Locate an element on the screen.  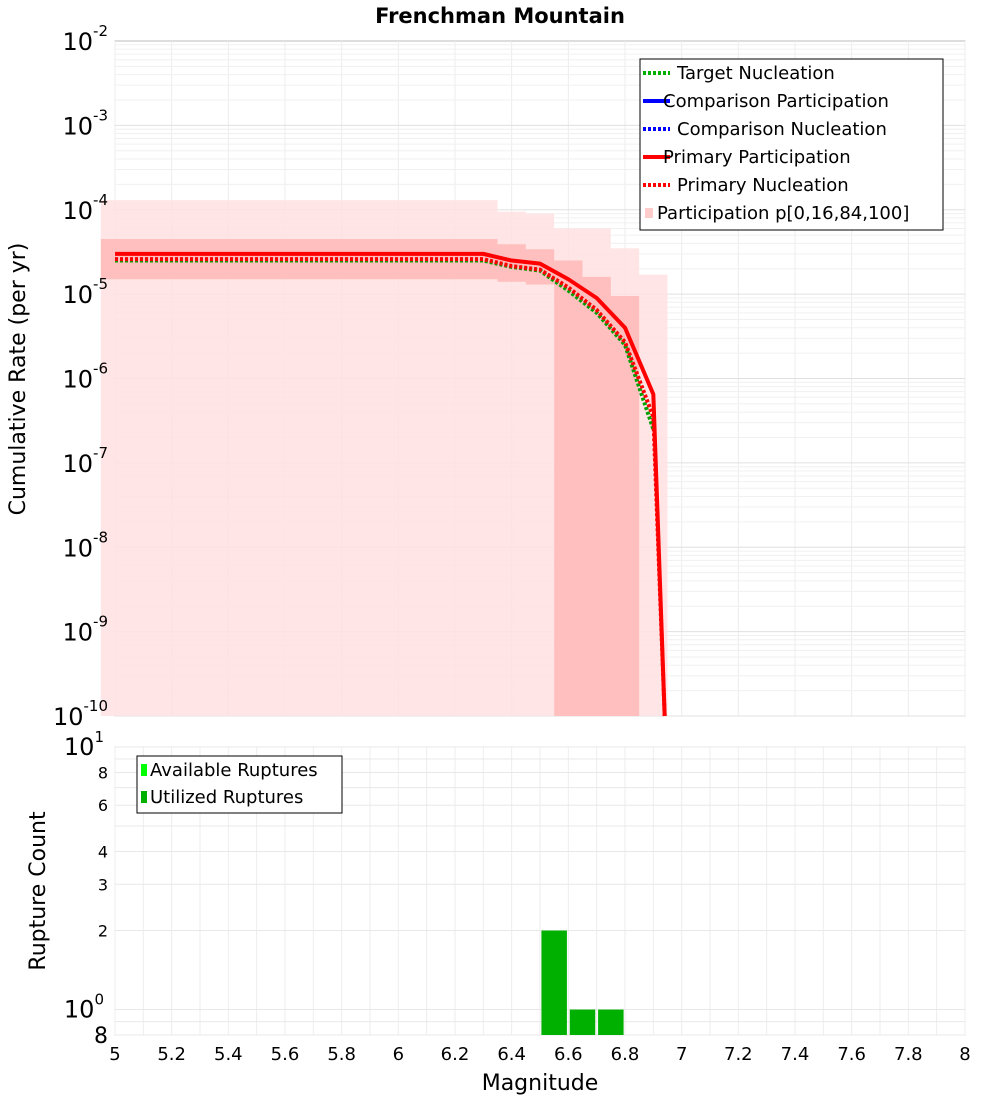
top-y-tick-label: 10⁻⁷ is located at coordinates (85, 461).